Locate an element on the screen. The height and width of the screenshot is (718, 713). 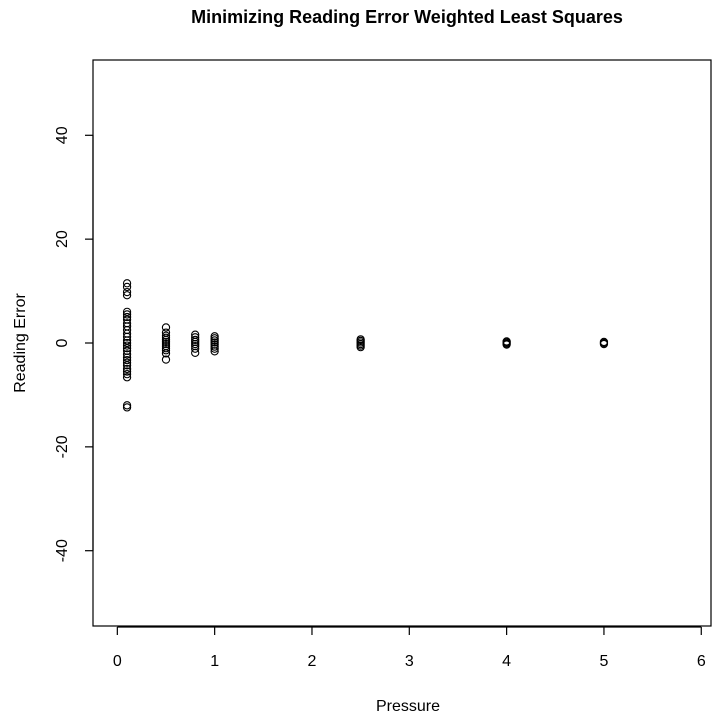
x-tick-label: 4 is located at coordinates (506, 661).